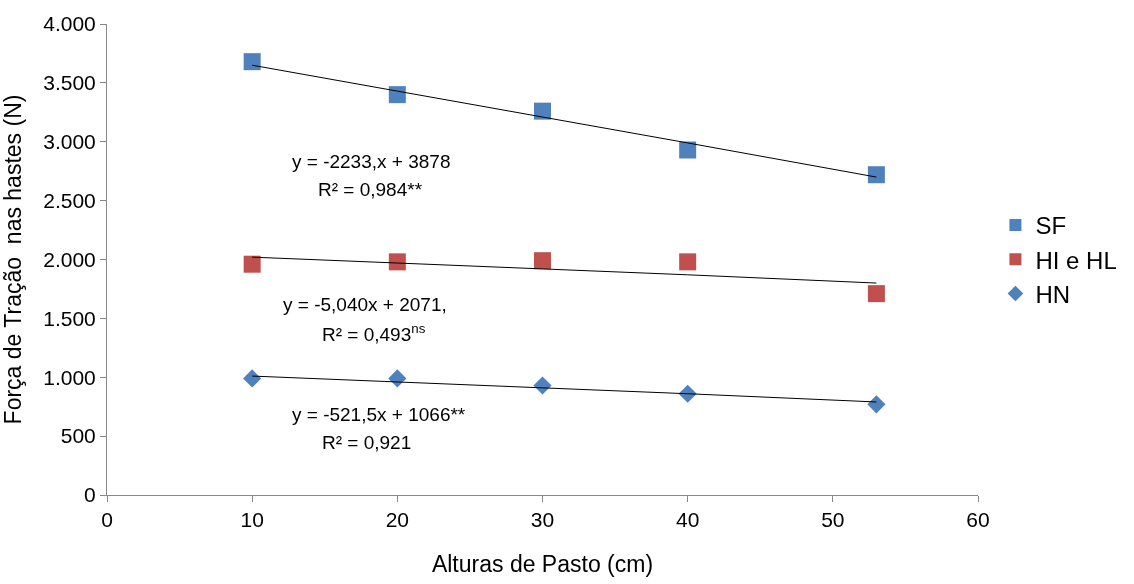  Describe the element at coordinates (833, 520) in the screenshot. I see `x-tick-label: 50` at that location.